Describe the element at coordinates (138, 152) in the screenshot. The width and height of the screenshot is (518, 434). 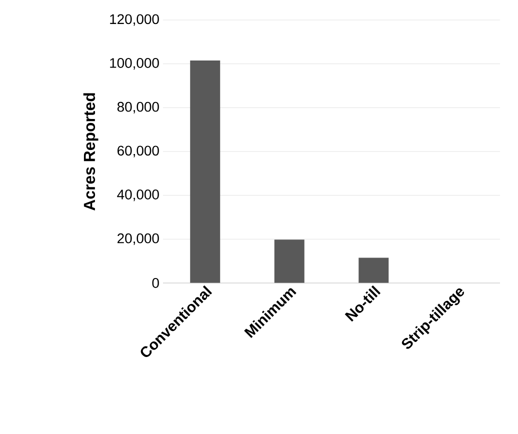
I see `y-tick-label: 60,000` at that location.